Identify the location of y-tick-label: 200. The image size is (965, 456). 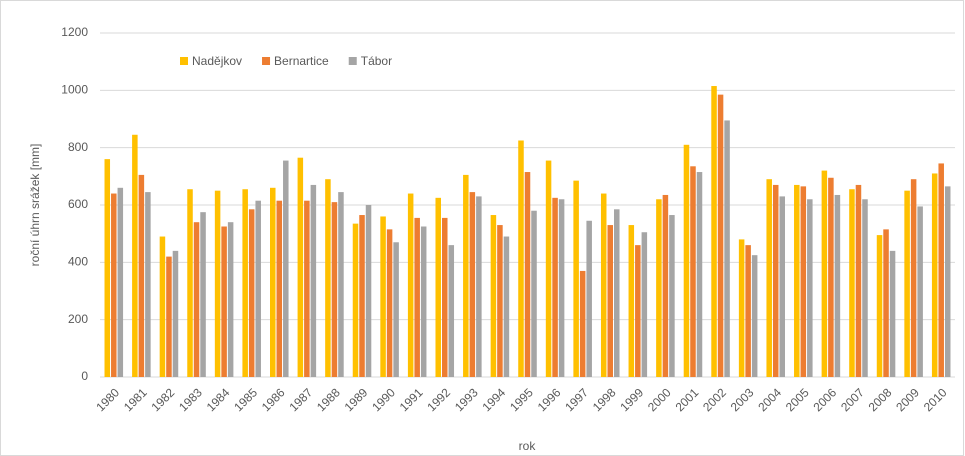
(78, 319).